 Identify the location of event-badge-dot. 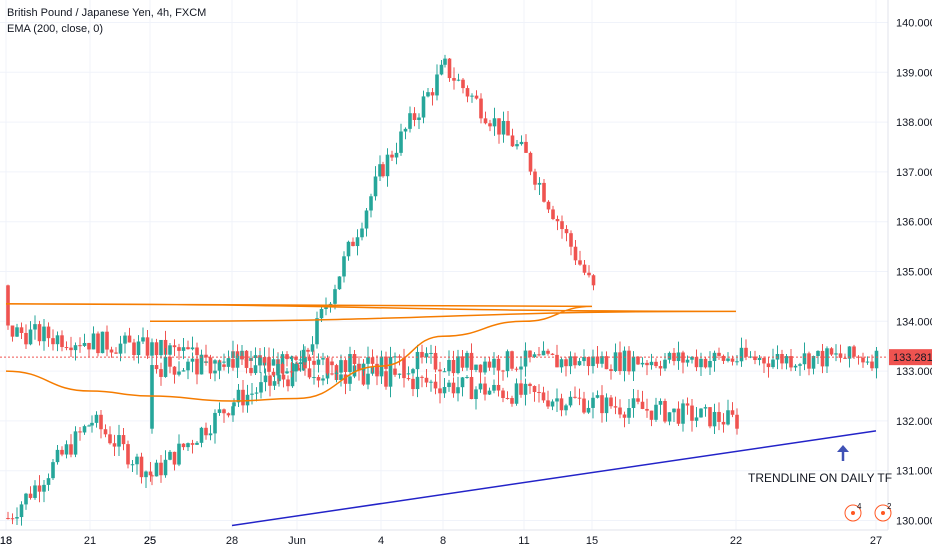
(853, 513).